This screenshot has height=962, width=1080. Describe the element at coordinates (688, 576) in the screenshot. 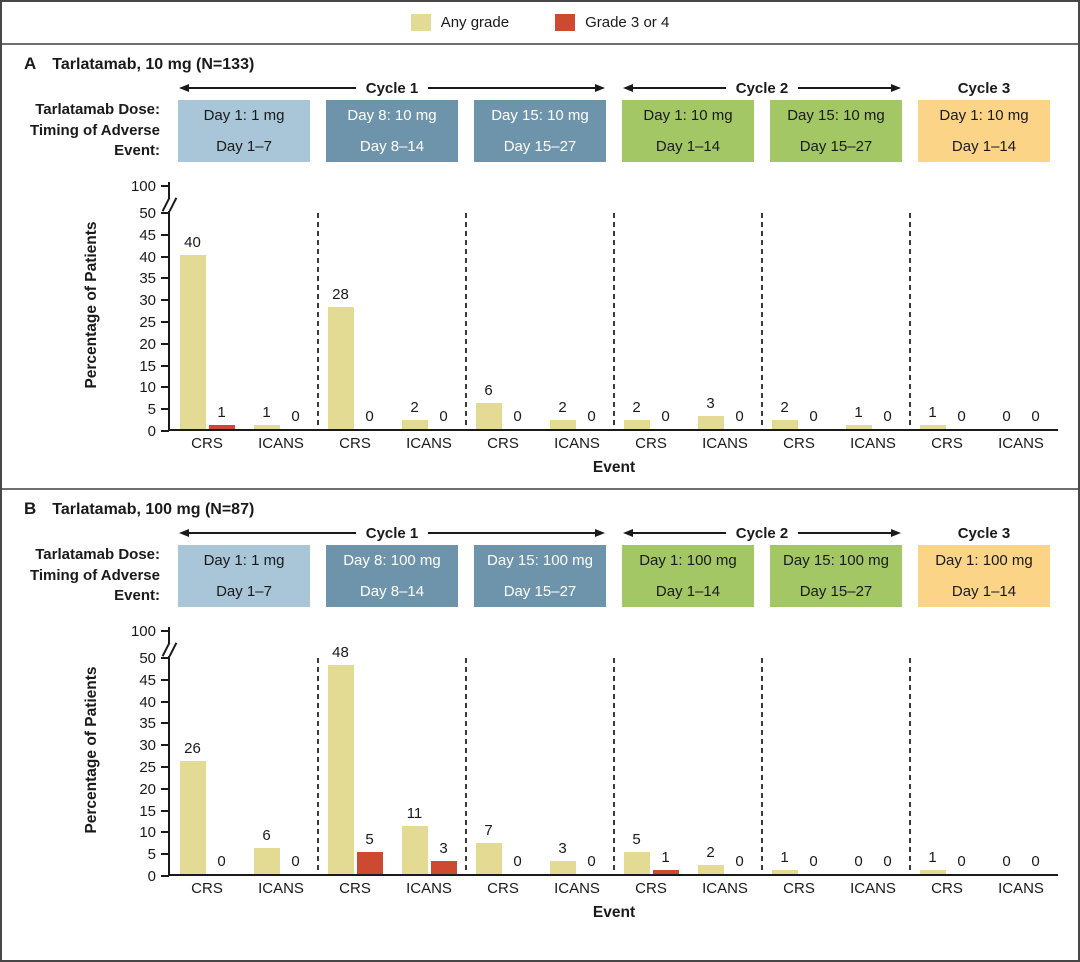

I see `dose-box: Day 1: 100 mg Day 1–14` at that location.